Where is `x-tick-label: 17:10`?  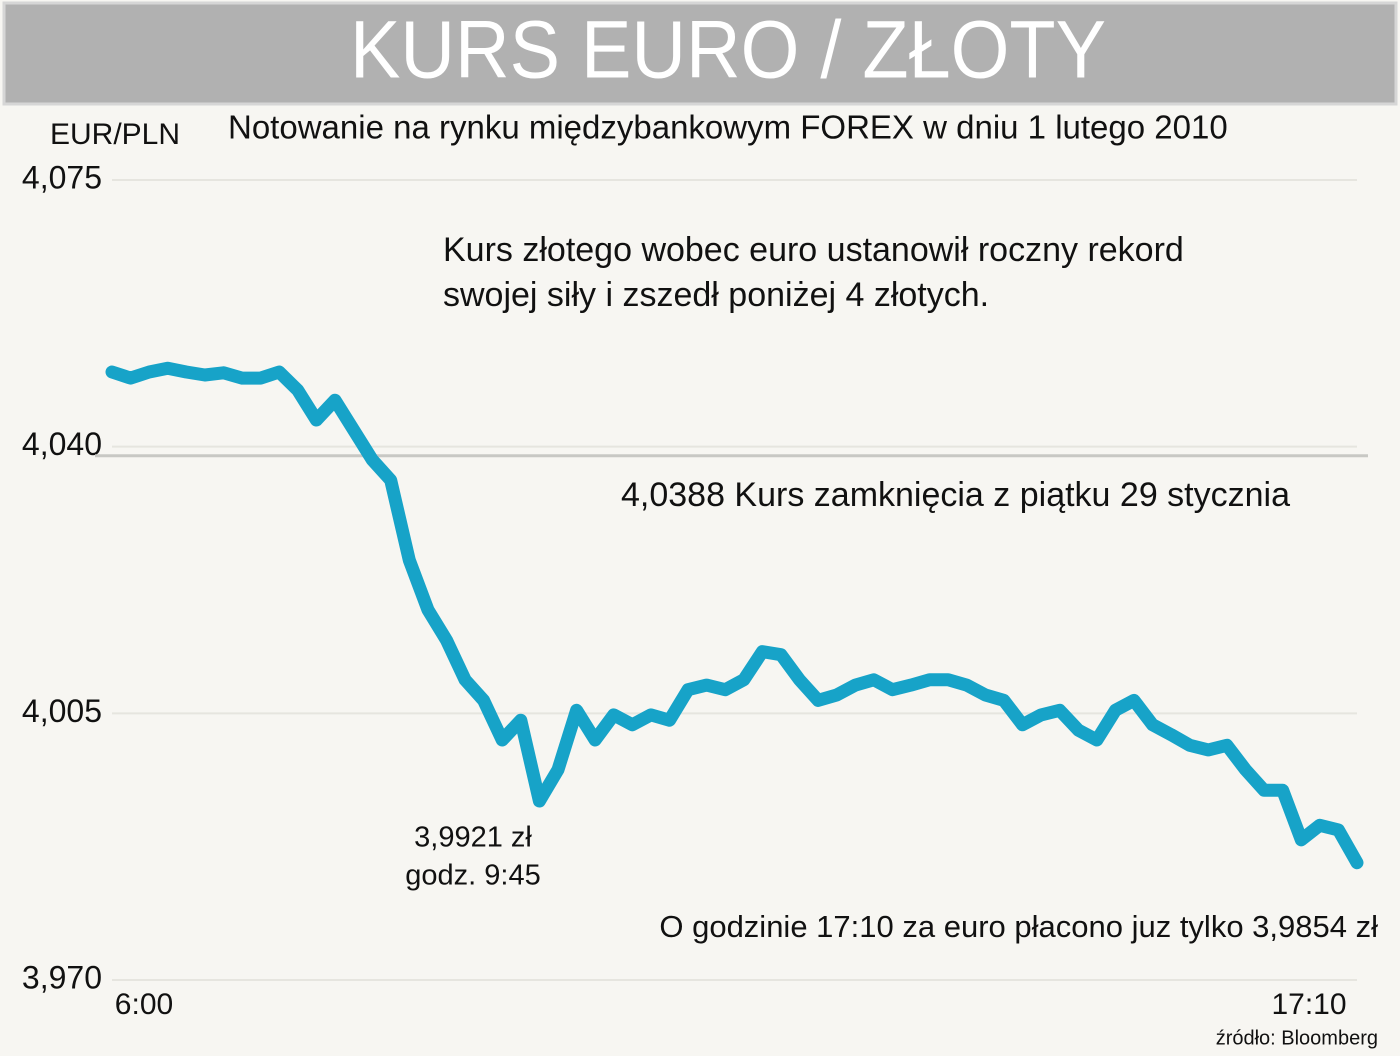
x-tick-label: 17:10 is located at coordinates (1308, 1004).